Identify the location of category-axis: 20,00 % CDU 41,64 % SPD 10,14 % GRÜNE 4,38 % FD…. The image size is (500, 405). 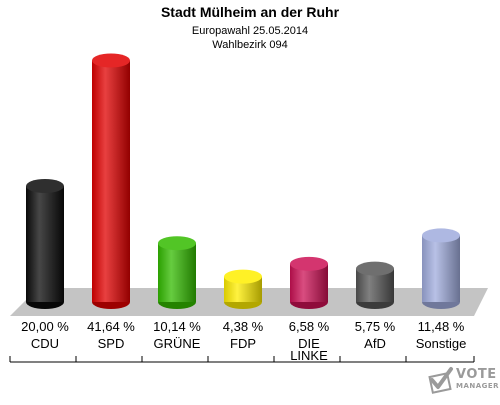
(242, 341).